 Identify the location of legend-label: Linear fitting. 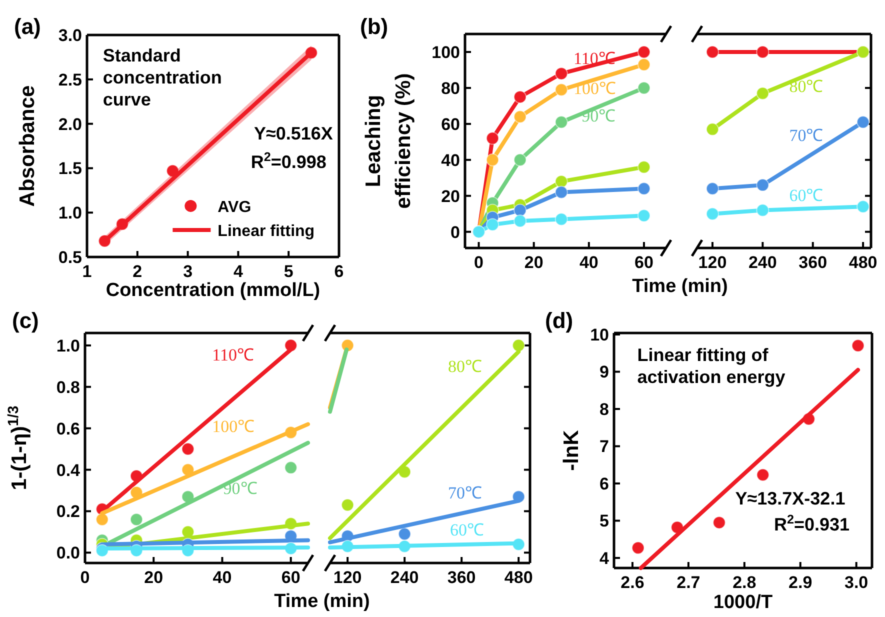
(266, 231).